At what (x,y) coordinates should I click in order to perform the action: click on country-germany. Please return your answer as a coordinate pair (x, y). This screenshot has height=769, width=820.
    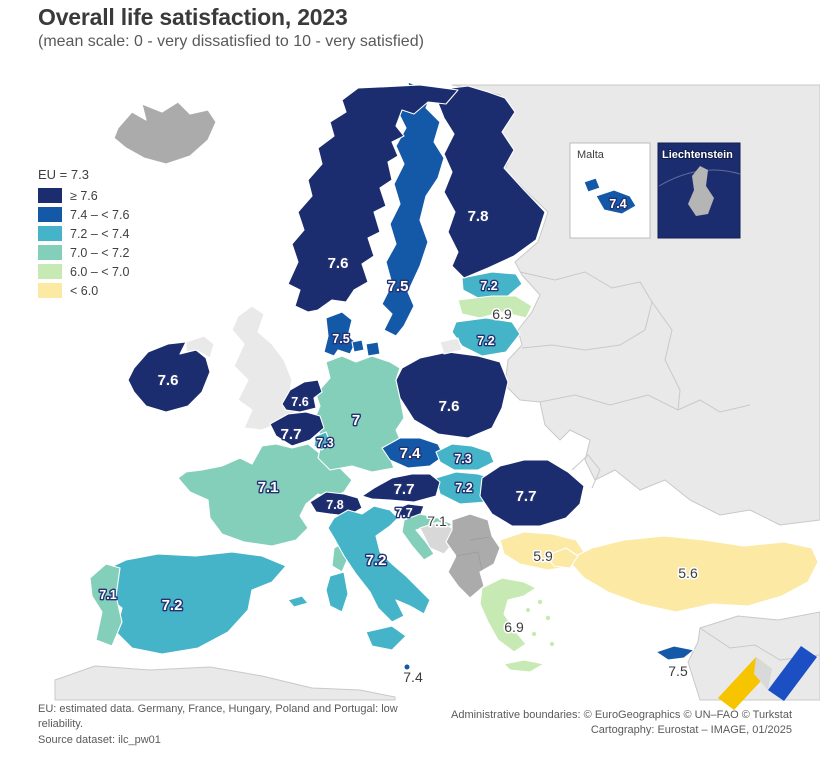
    Looking at the image, I should click on (359, 414).